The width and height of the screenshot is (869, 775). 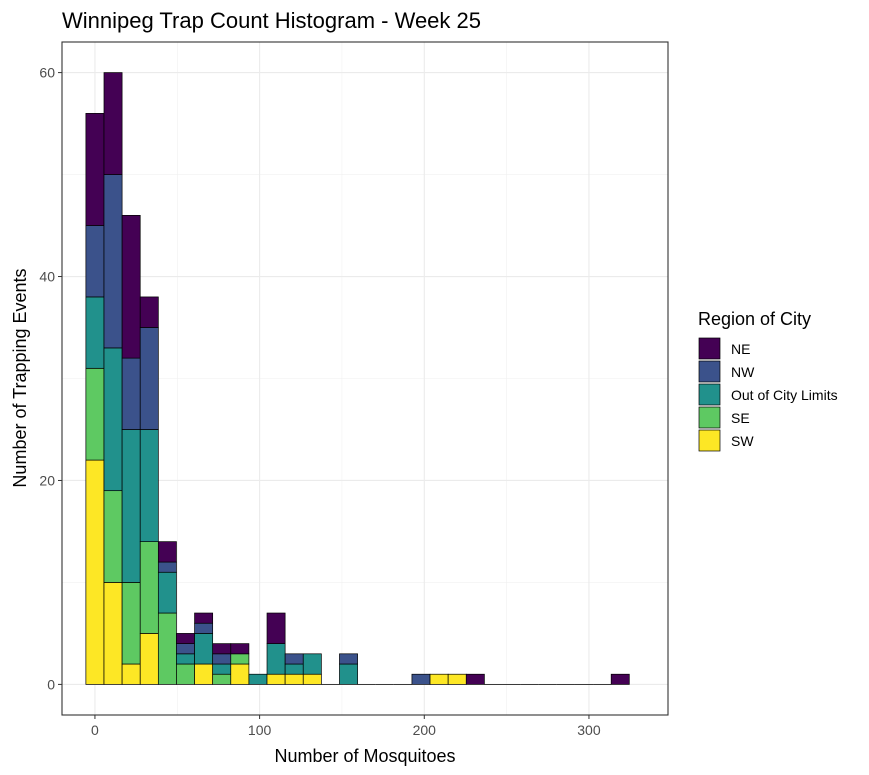 What do you see at coordinates (589, 730) in the screenshot?
I see `x-tick-label: 300` at bounding box center [589, 730].